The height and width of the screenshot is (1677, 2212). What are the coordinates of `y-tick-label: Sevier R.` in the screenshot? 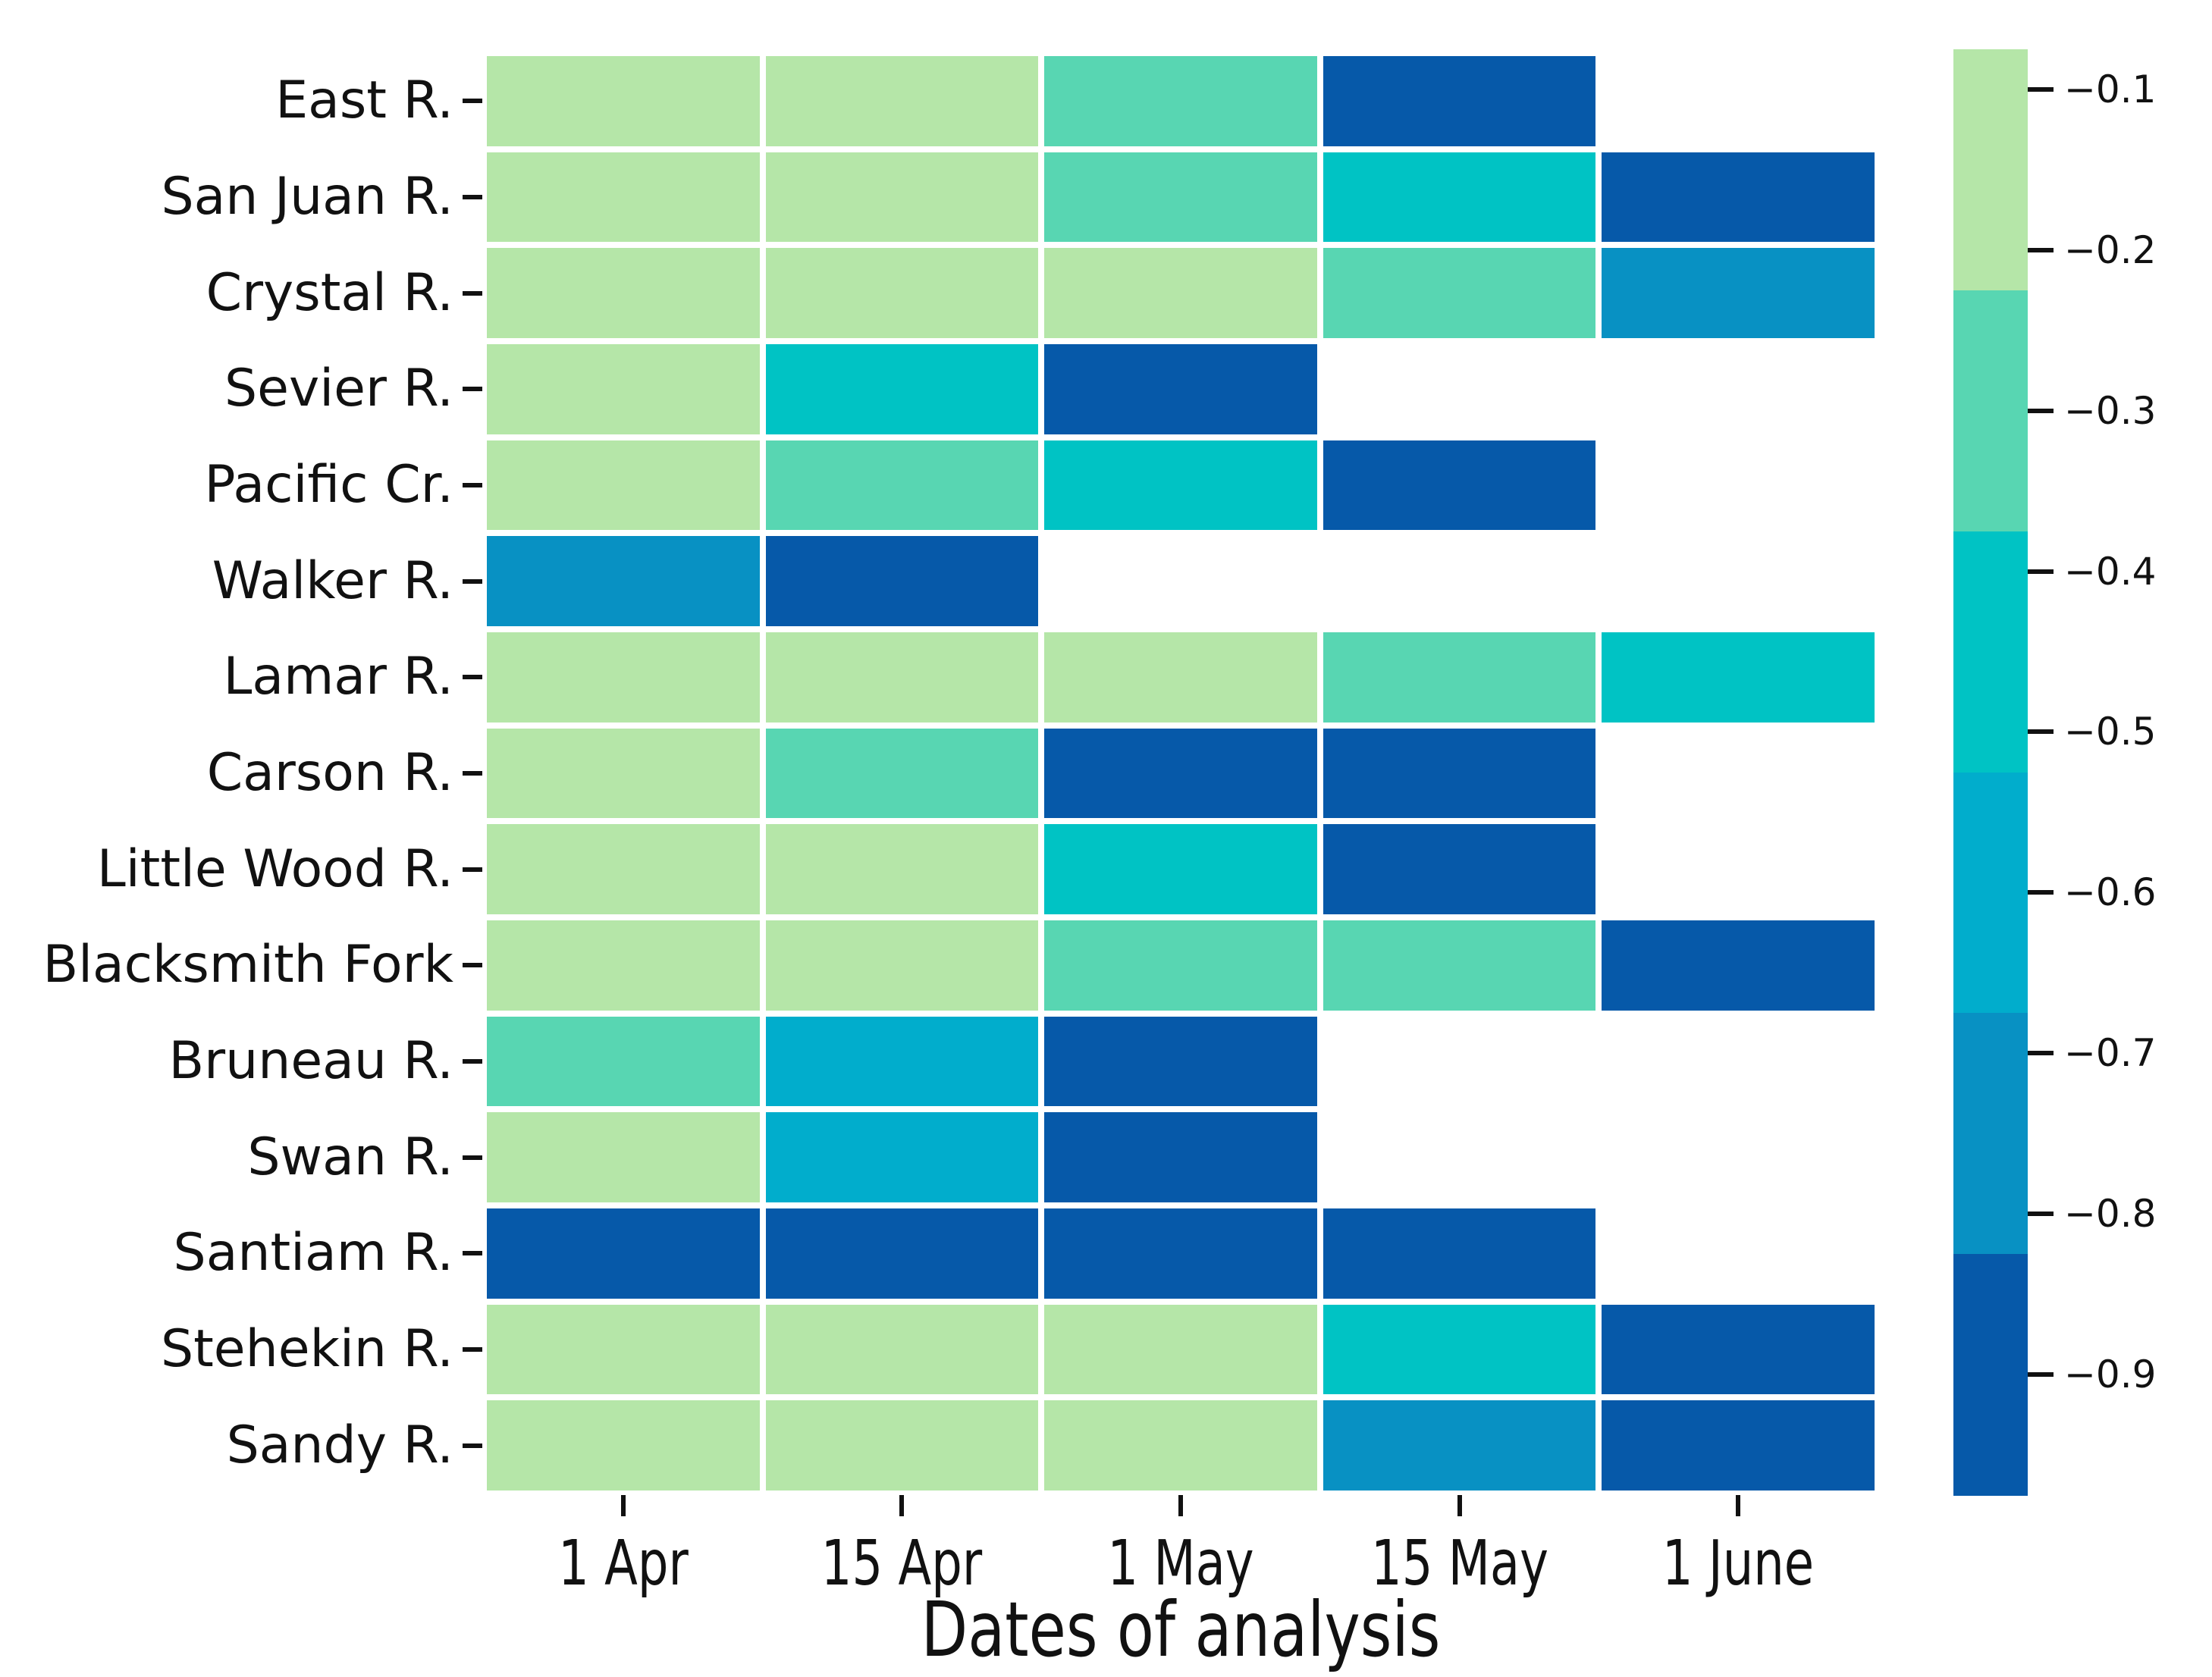 It's located at (338, 389).